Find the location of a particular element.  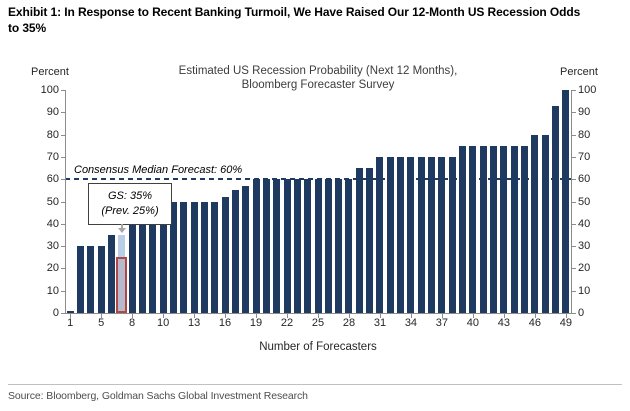

y-tick-label-right: 40 is located at coordinates (584, 223).